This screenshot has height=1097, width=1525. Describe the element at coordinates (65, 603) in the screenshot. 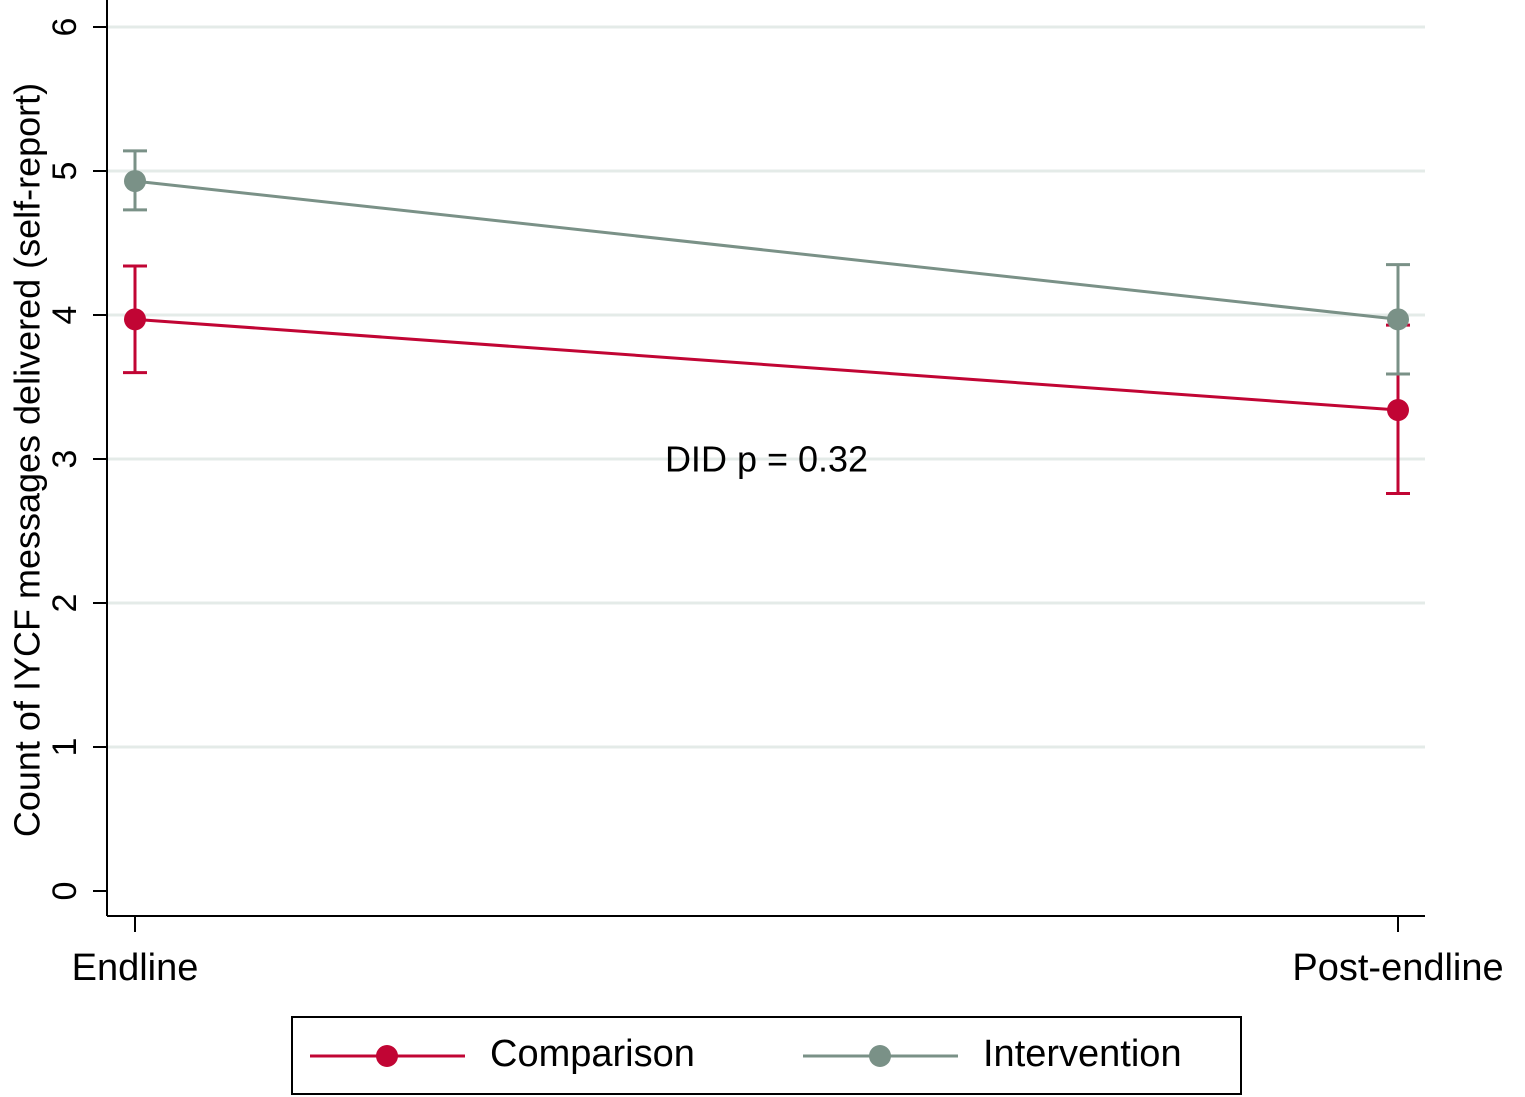

I see `y-tick-label: 2` at that location.